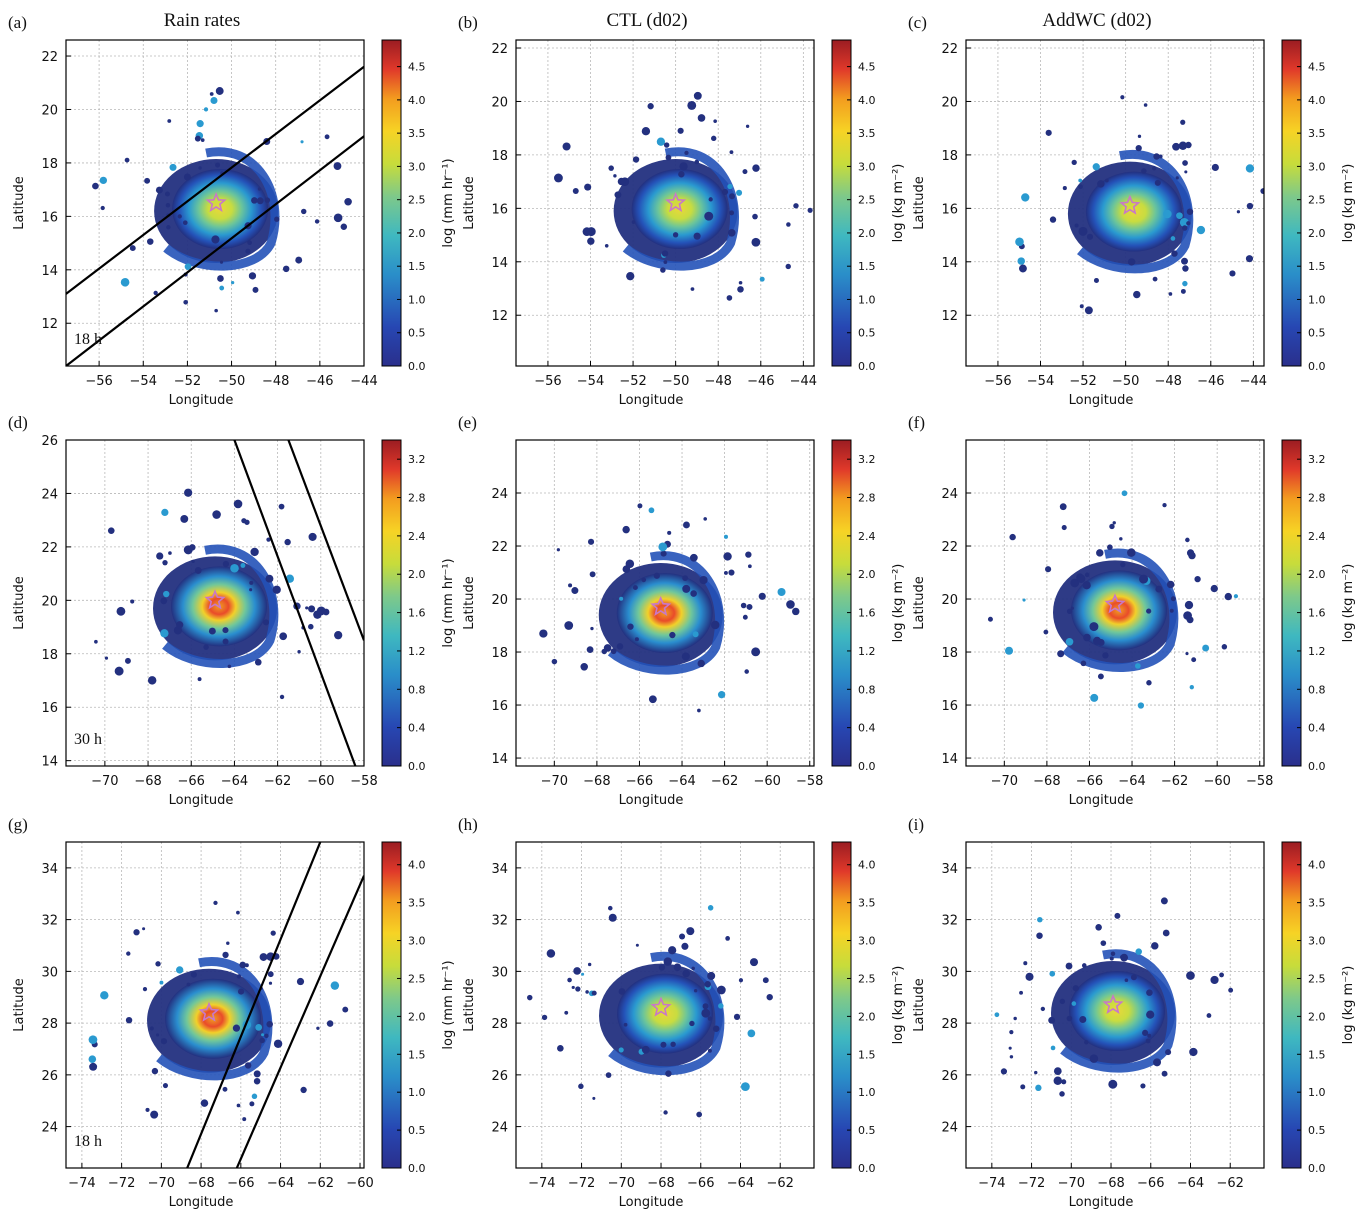 The height and width of the screenshot is (1214, 1363). Describe the element at coordinates (1071, 1183) in the screenshot. I see `x-tick-label: −70` at that location.